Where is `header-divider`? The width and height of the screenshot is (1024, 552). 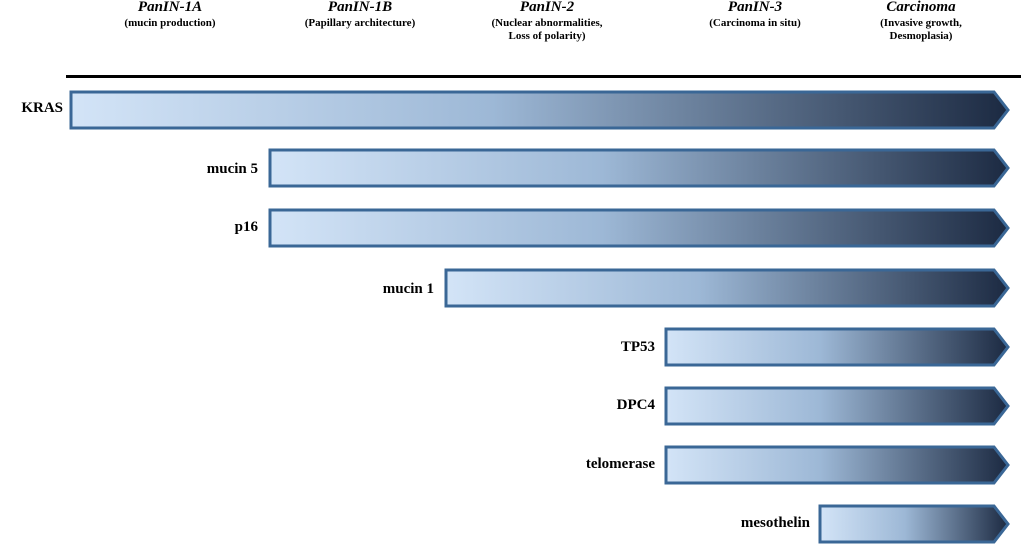 header-divider is located at coordinates (543, 76).